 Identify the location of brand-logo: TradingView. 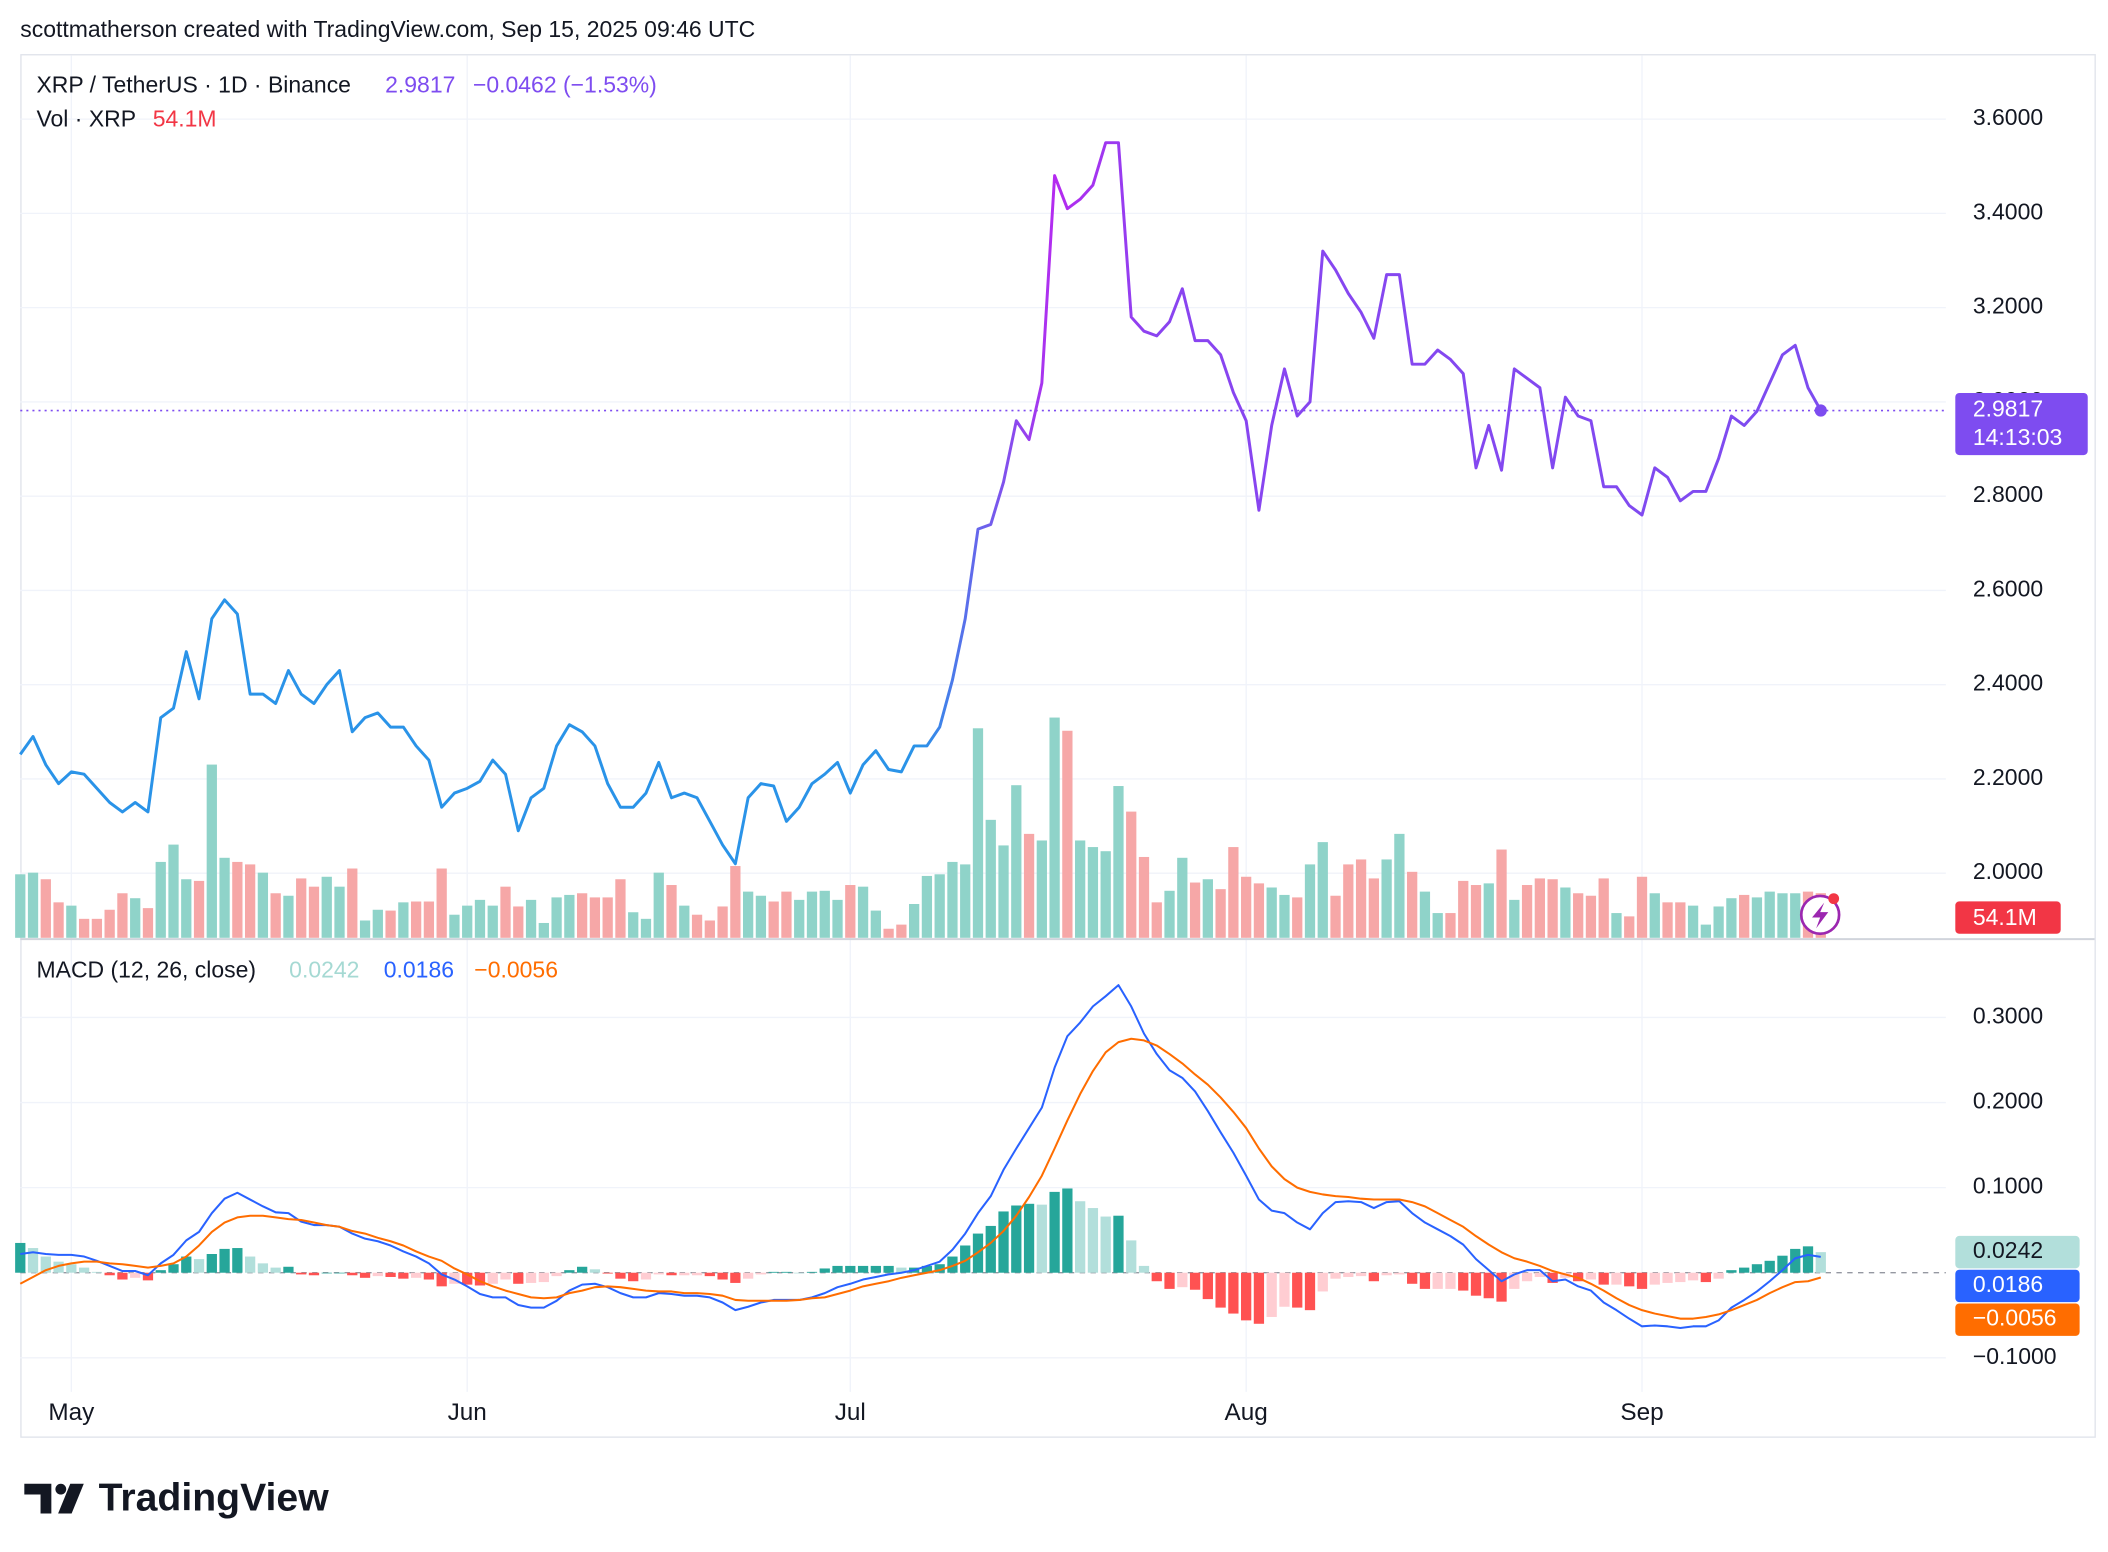
(176, 1497).